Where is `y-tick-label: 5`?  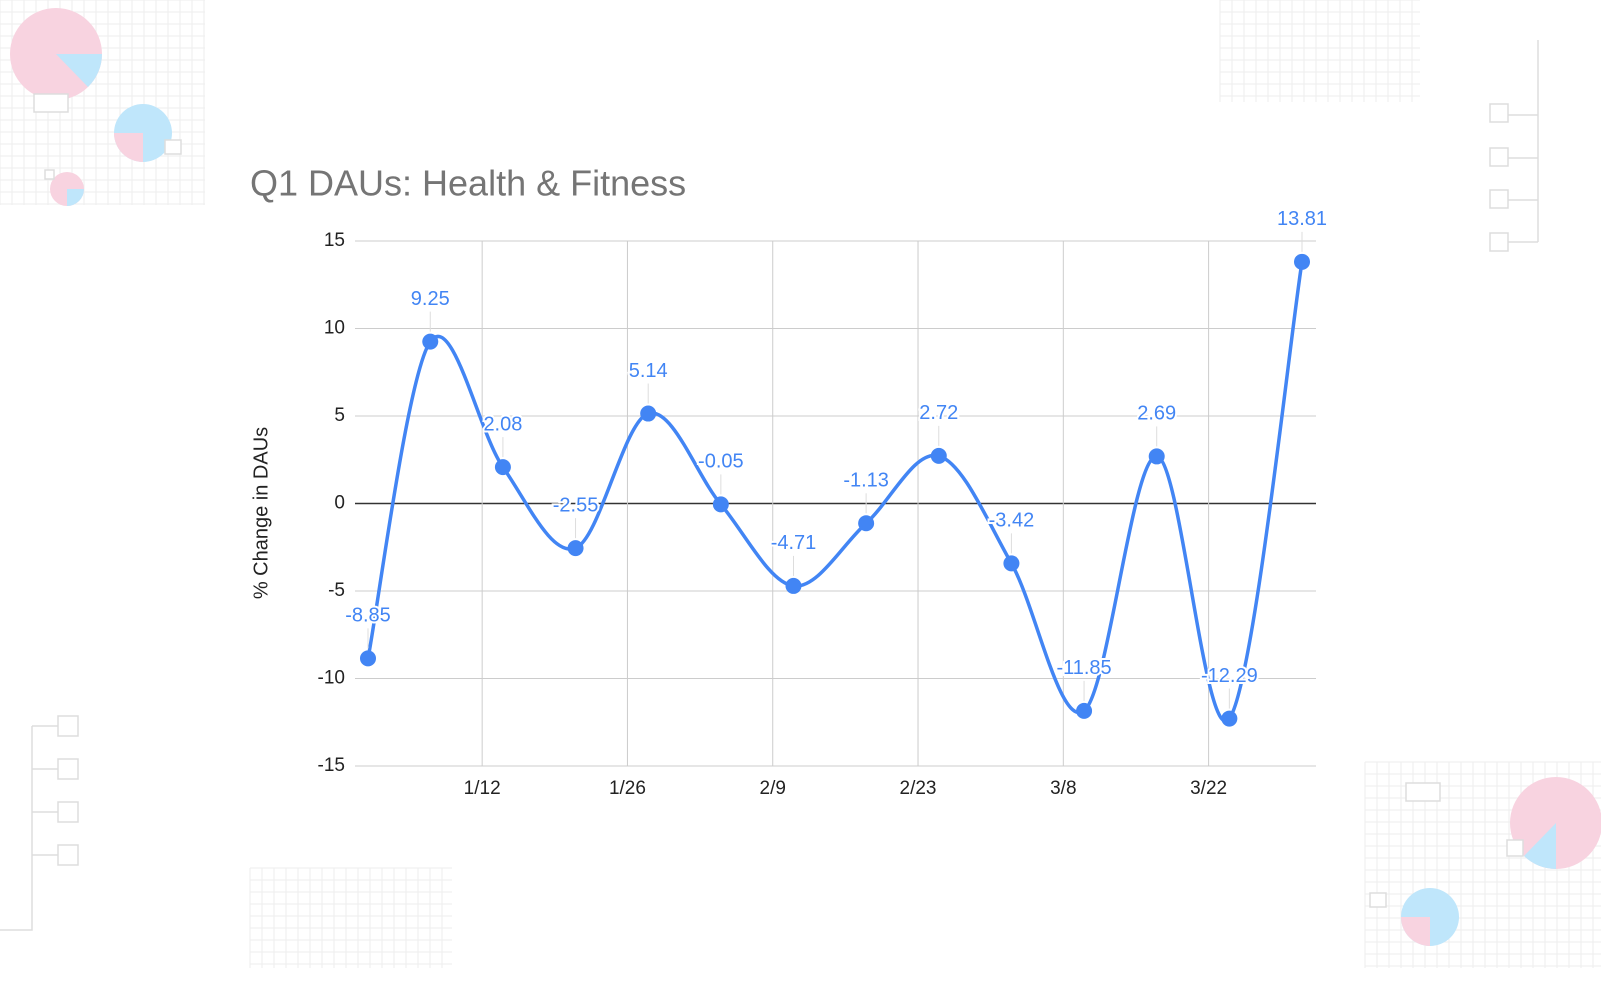
y-tick-label: 5 is located at coordinates (339, 415).